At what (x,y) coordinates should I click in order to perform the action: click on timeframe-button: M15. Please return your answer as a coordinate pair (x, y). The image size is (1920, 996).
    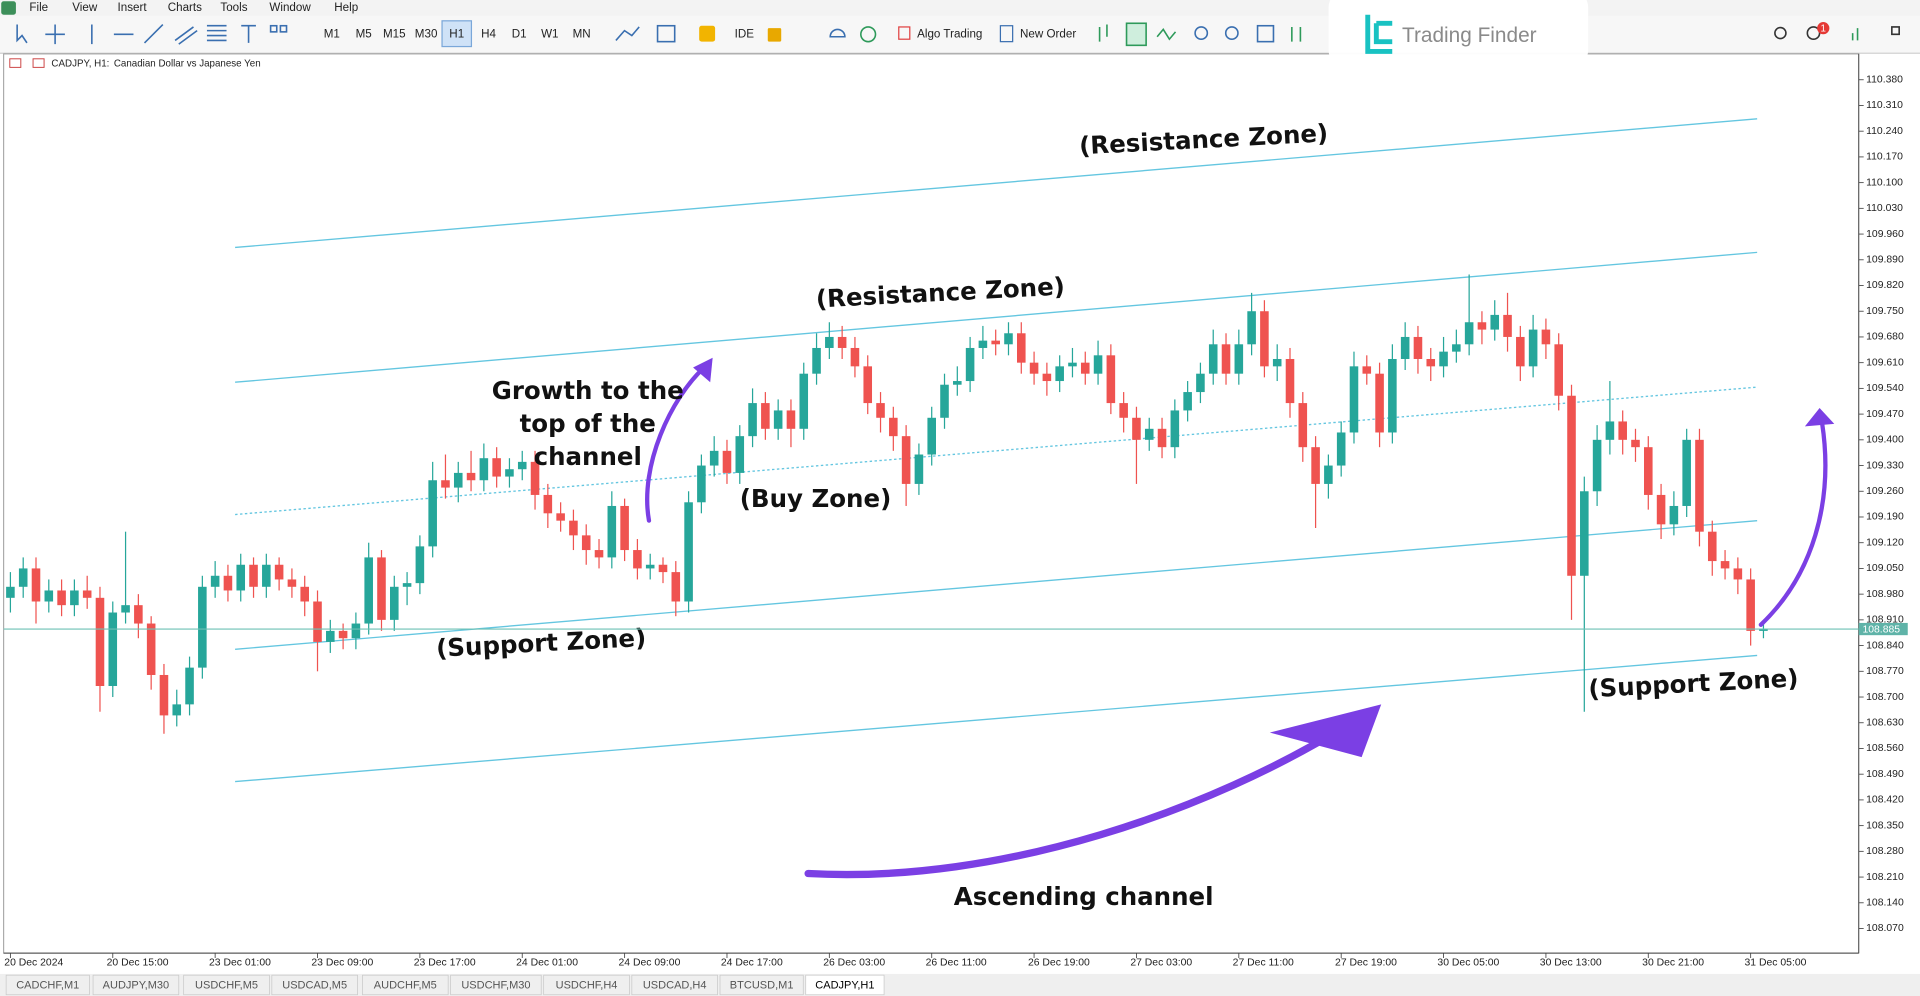
    Looking at the image, I should click on (394, 33).